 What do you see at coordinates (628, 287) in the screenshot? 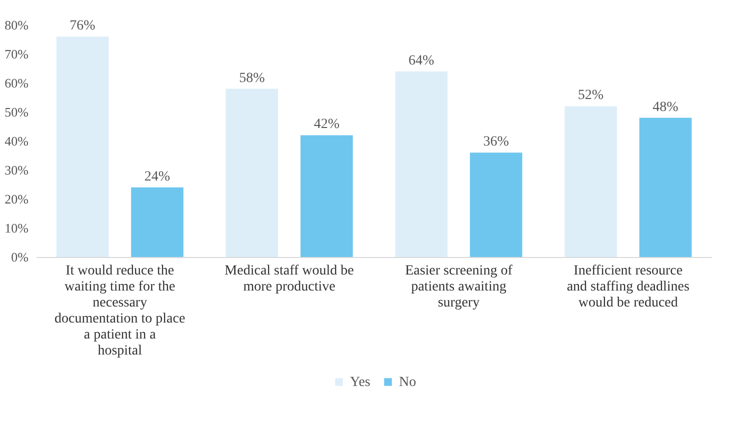
I see `x-tick-label: Inefficient resource and staffing deadlines would be reduced` at bounding box center [628, 287].